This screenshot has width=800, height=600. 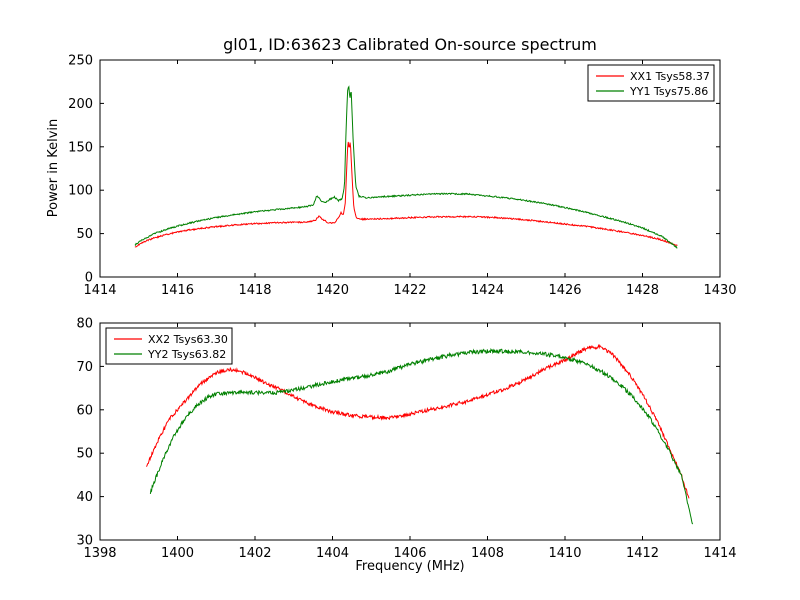 What do you see at coordinates (719, 290) in the screenshot?
I see `x-tick-label: 1430` at bounding box center [719, 290].